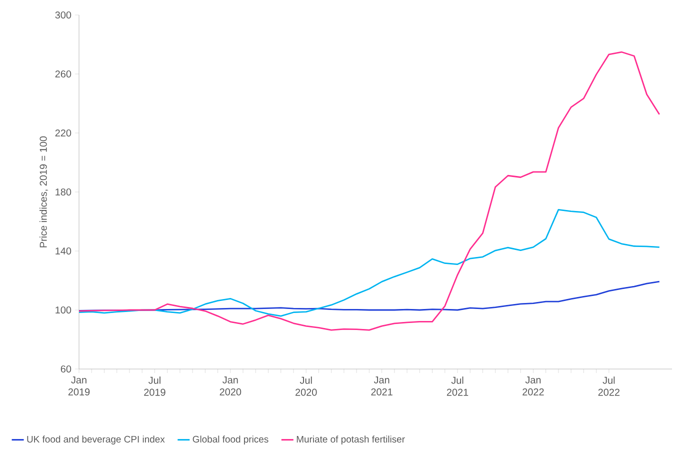 The image size is (676, 450). What do you see at coordinates (350, 440) in the screenshot?
I see `legend-label: Muriate of potash fertiliser` at bounding box center [350, 440].